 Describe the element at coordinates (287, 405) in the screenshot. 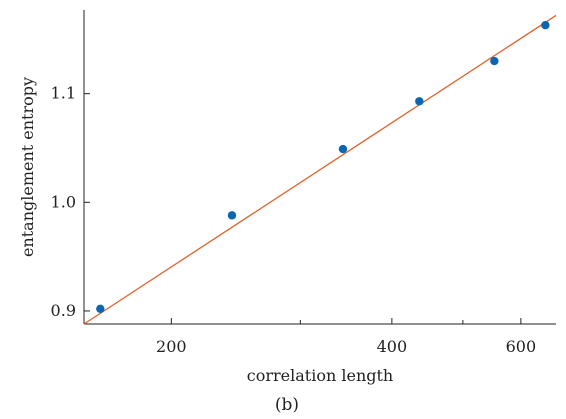

I see `figure-caption: (b)` at that location.